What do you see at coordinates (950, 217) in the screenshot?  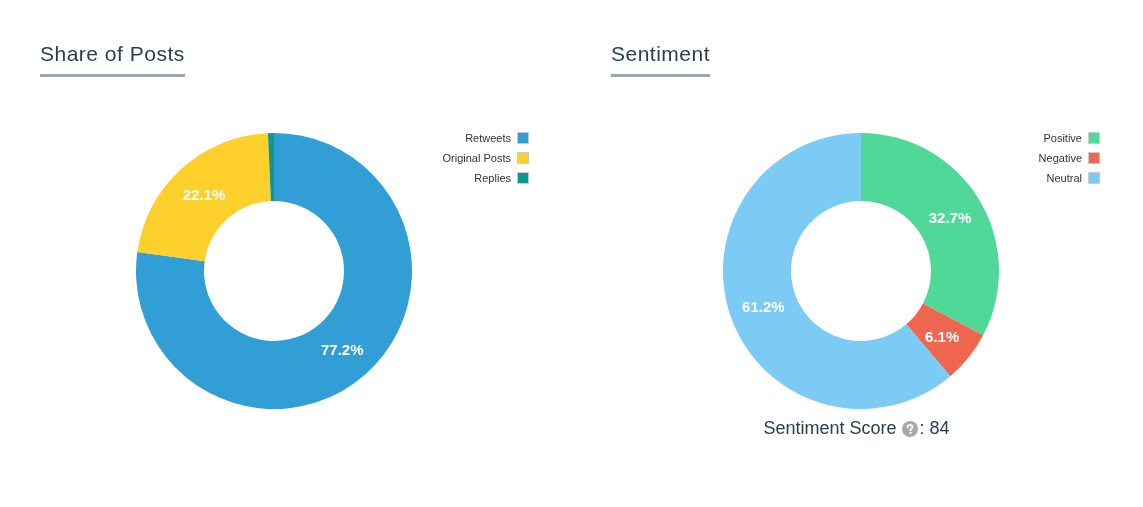 I see `data-label: 32.7%` at bounding box center [950, 217].